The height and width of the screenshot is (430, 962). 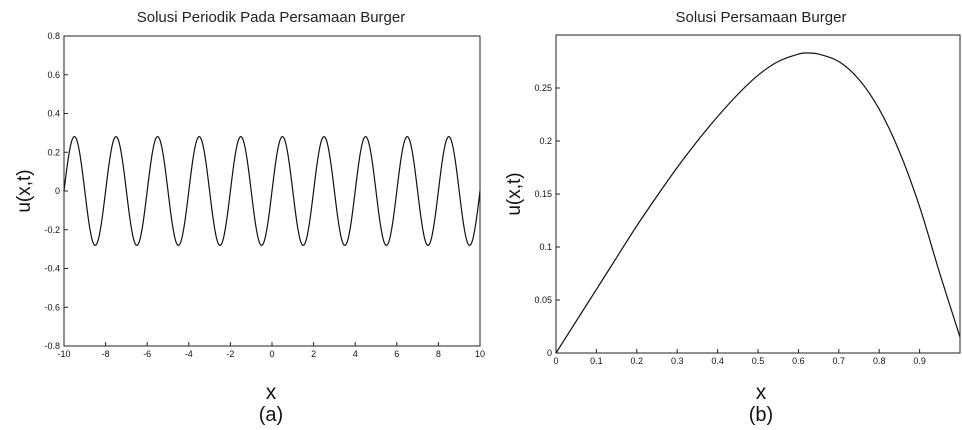 What do you see at coordinates (63, 354) in the screenshot?
I see `chart-a-x-tick-label: -10` at bounding box center [63, 354].